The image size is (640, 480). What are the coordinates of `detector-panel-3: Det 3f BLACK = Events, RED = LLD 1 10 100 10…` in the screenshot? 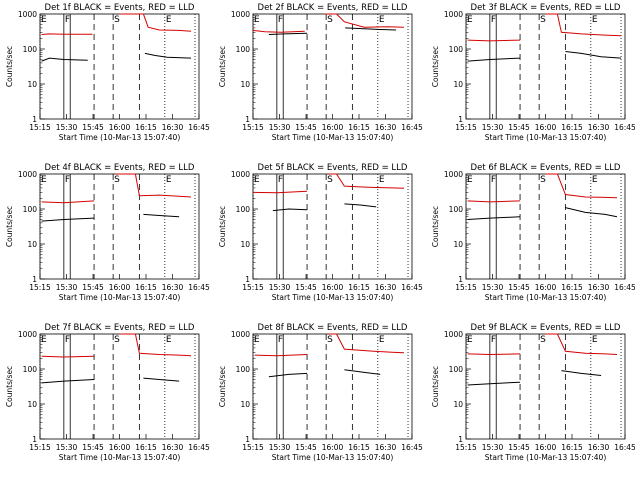 It's located at (533, 72).